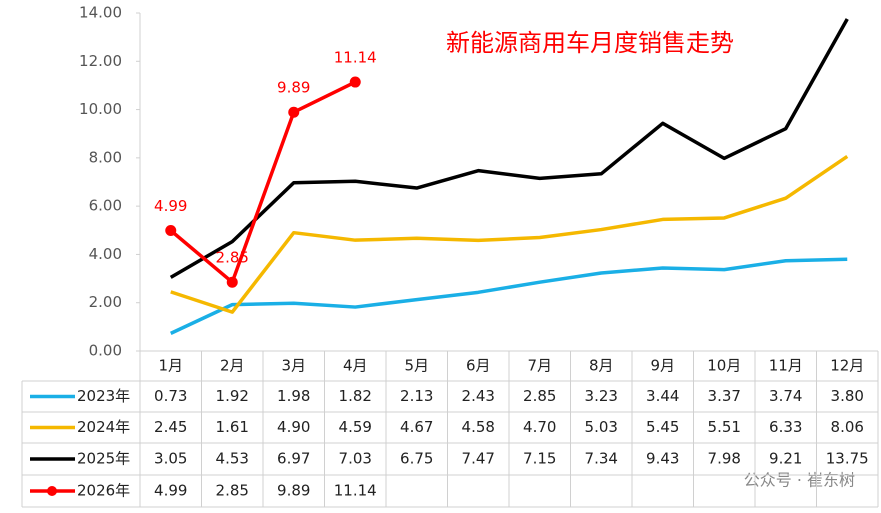 The width and height of the screenshot is (881, 513). I want to click on table-cell: 9.21, so click(785, 459).